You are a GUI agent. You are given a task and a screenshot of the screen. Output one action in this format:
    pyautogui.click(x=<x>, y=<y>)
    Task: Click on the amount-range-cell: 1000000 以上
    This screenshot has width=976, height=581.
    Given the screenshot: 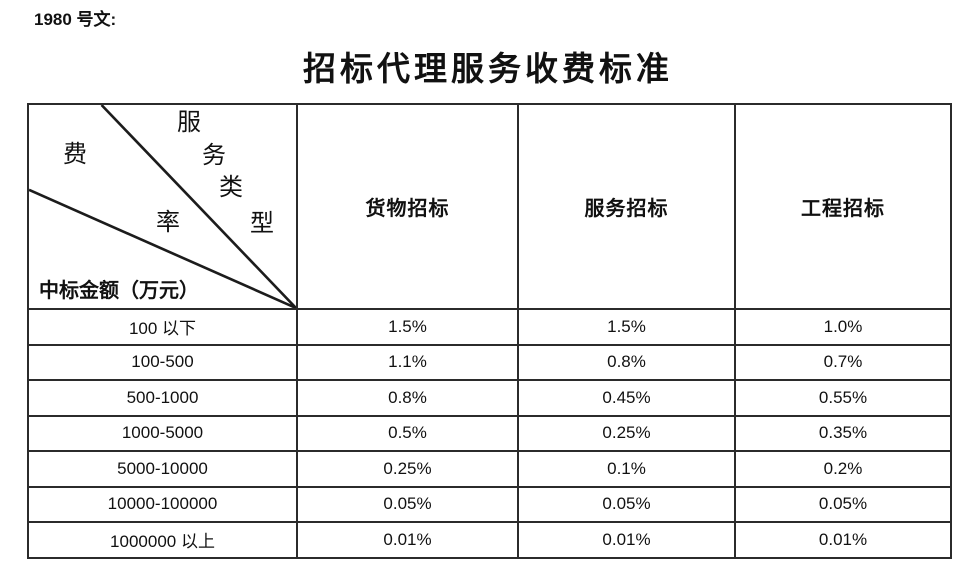 What is the action you would take?
    pyautogui.click(x=162, y=540)
    